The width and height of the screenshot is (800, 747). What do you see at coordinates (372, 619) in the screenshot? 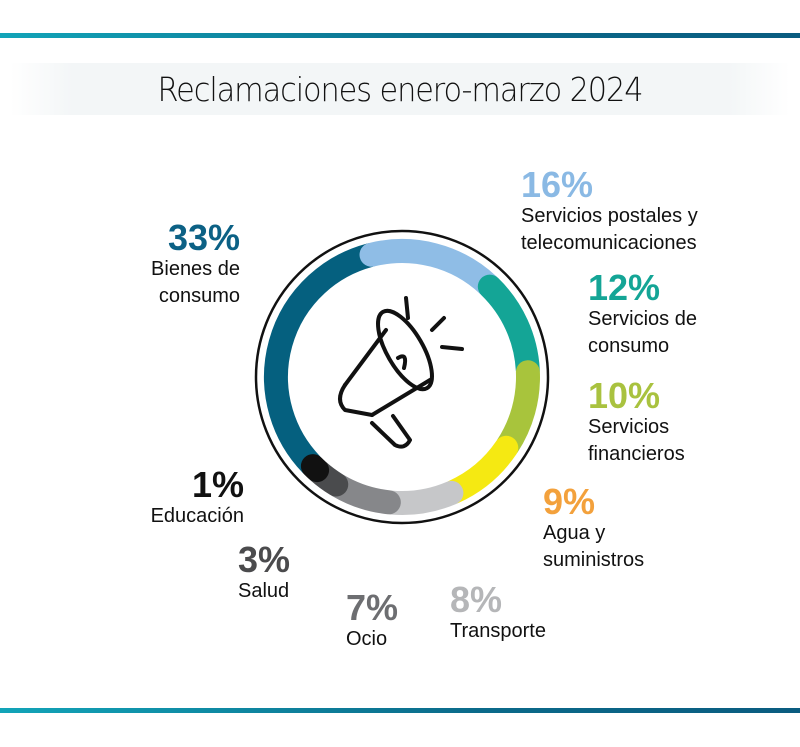
I see `label-ocio: 7% Ocio` at bounding box center [372, 619].